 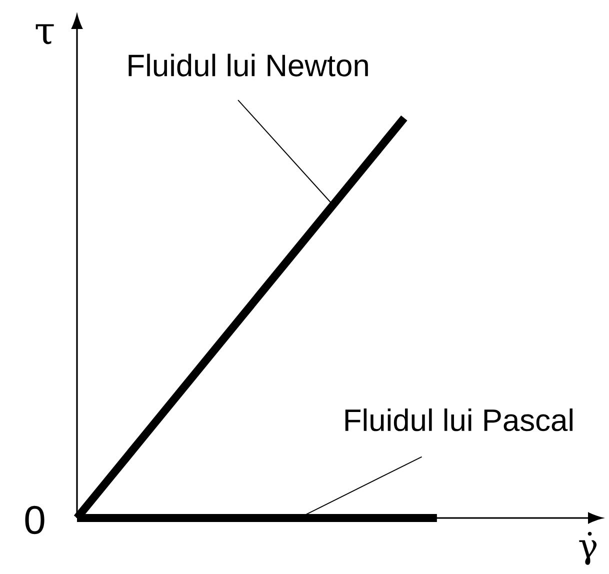 I want to click on text: 0, so click(x=34, y=520).